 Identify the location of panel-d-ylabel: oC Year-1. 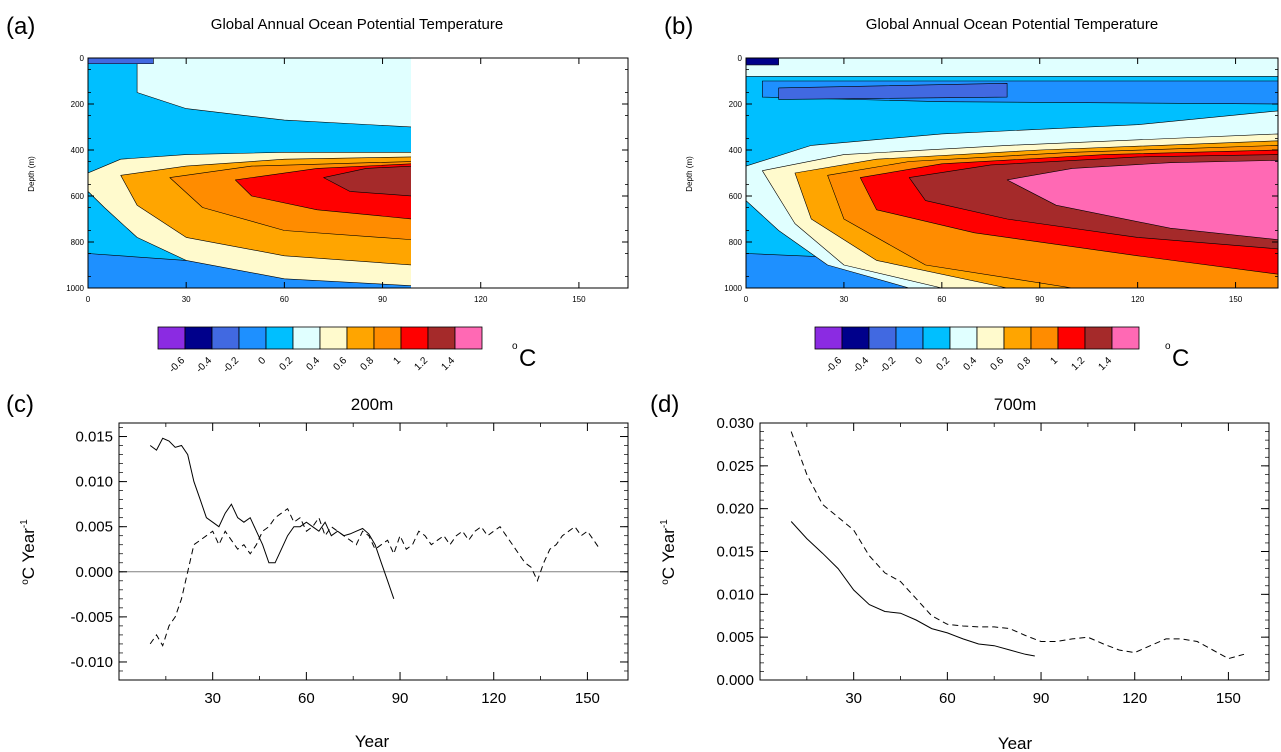
(668, 552).